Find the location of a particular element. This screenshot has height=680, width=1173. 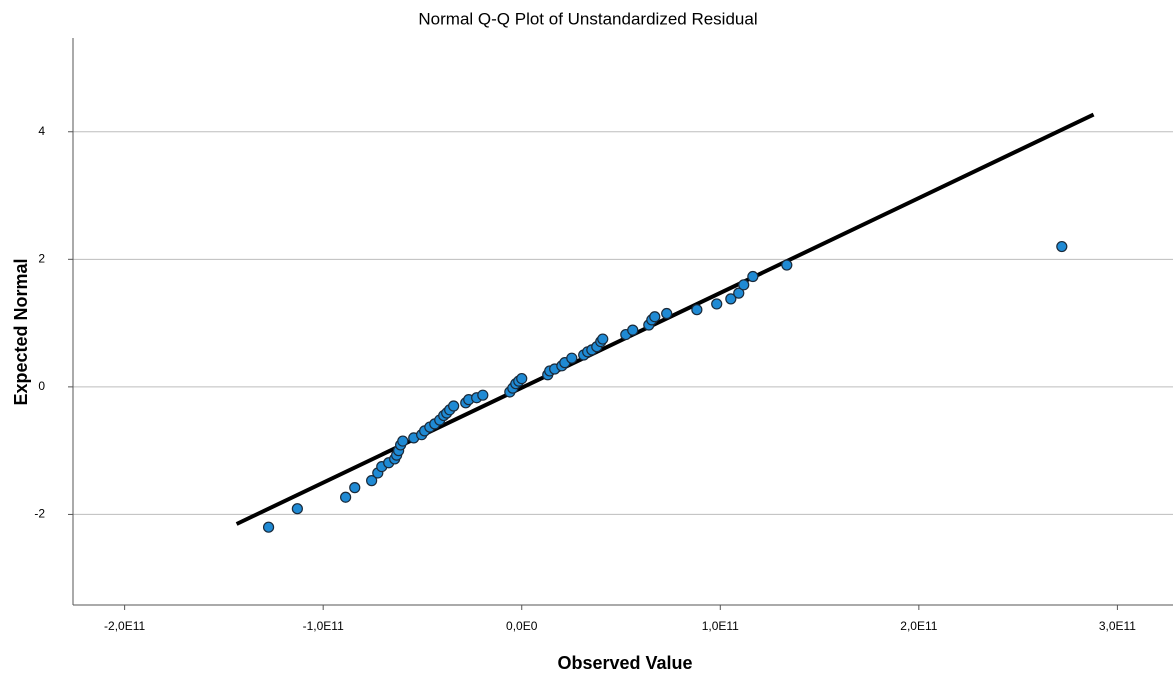

x-tick-label: 0,0E0 is located at coordinates (522, 626).